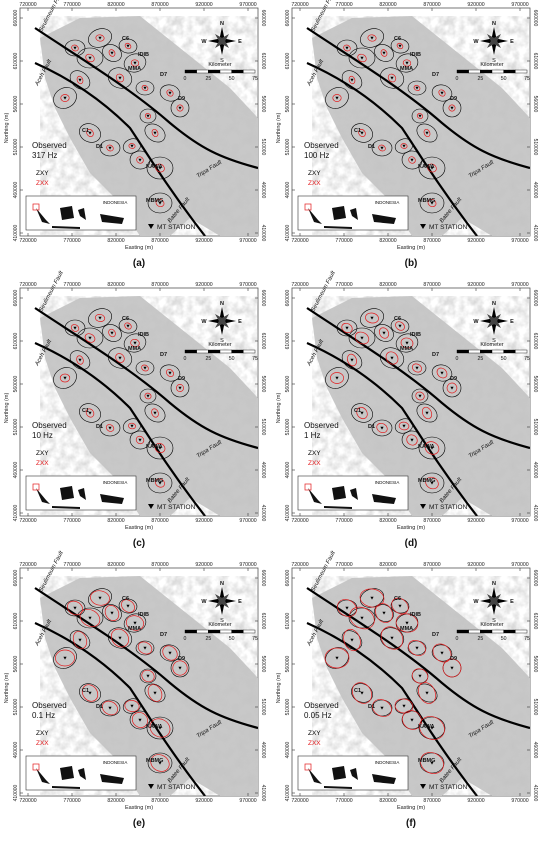  Describe the element at coordinates (263, 621) in the screenshot. I see `y-tick-label-right: 610000` at that location.